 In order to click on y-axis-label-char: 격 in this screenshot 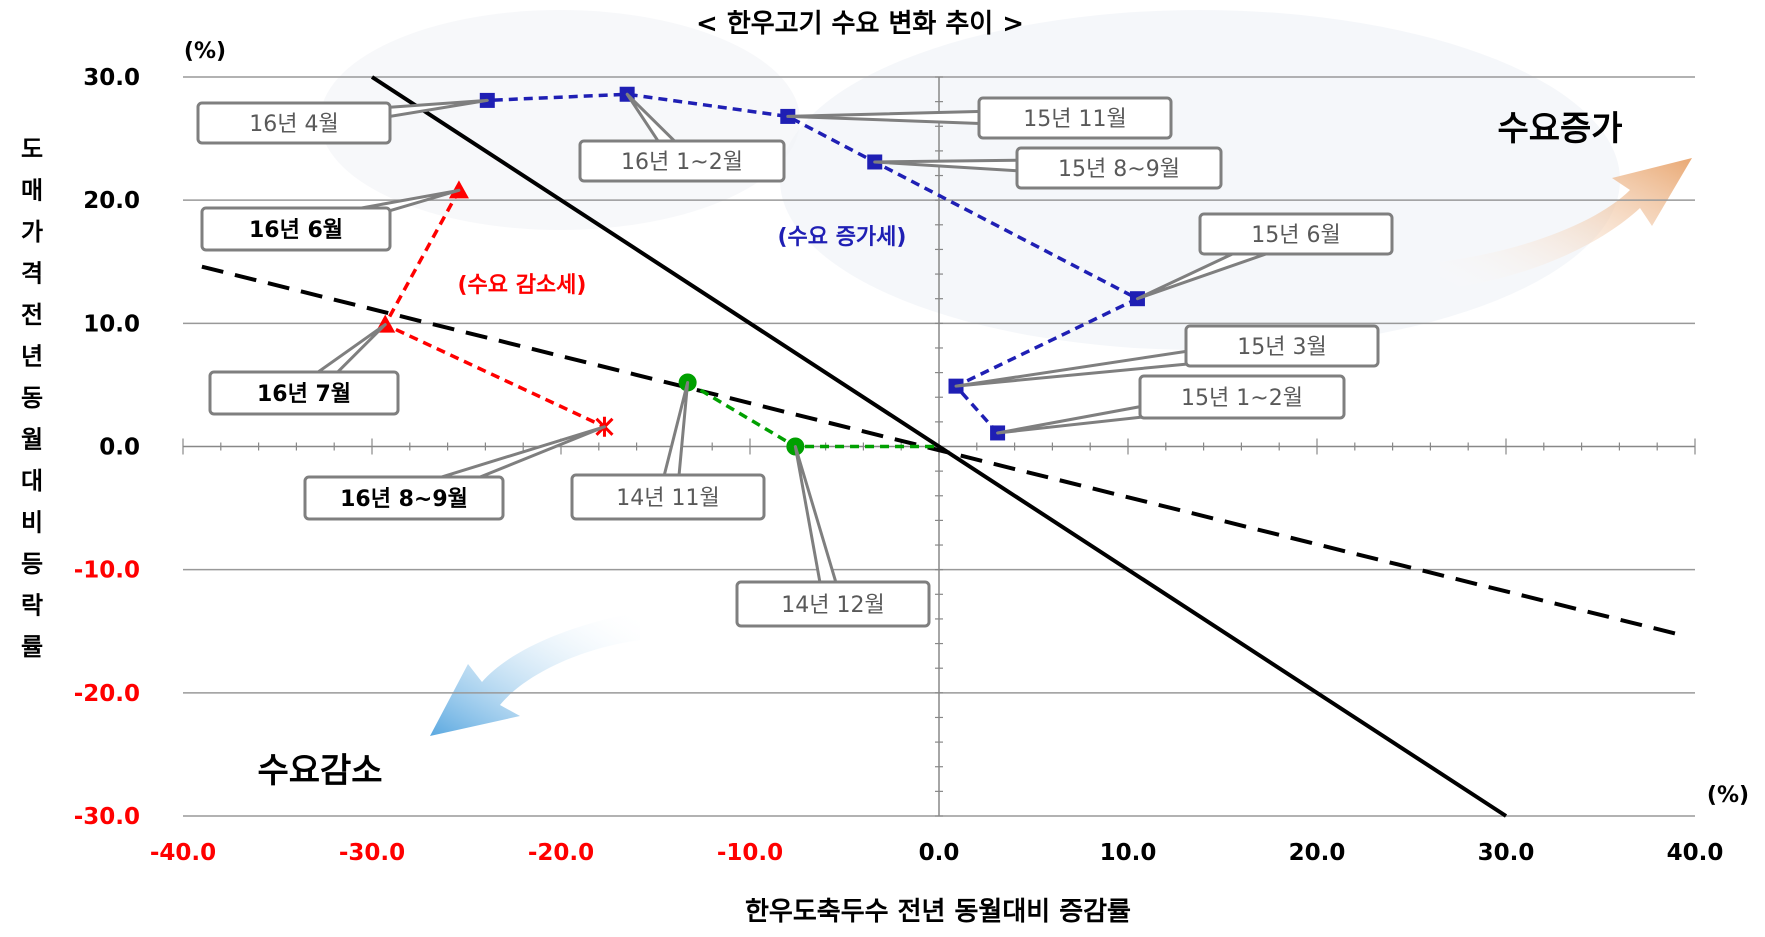, I will do `click(32, 274)`.